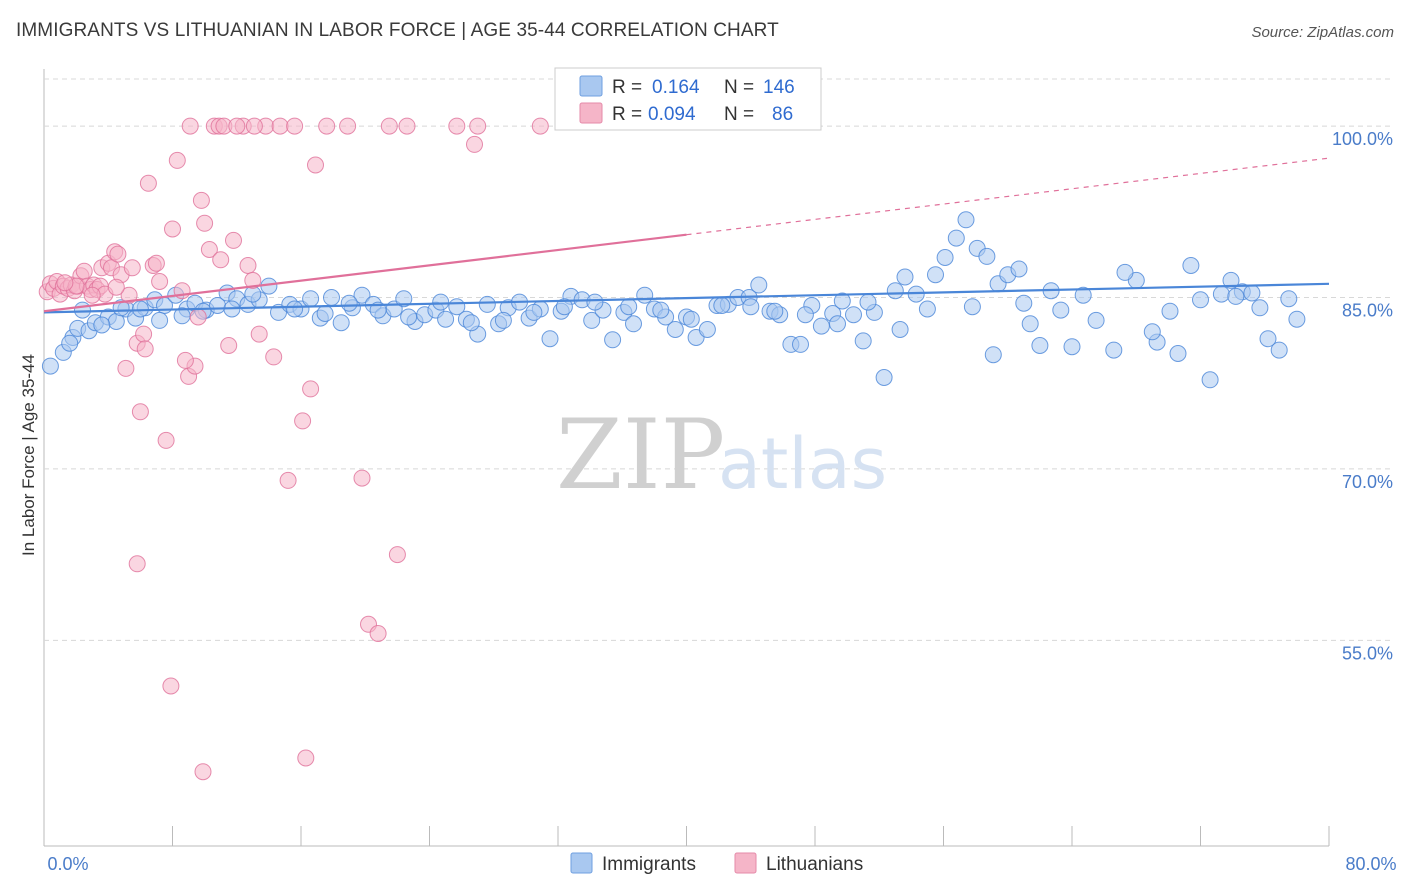  What do you see at coordinates (716, 863) in the screenshot?
I see `series-legend: Immigrants Lithuanians` at bounding box center [716, 863].